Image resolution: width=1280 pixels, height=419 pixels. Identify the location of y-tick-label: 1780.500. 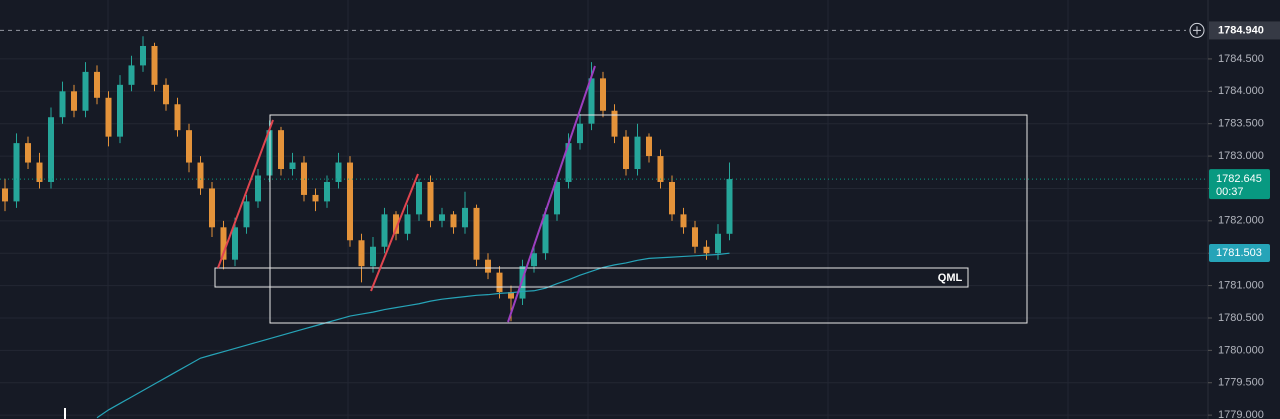
(1241, 318).